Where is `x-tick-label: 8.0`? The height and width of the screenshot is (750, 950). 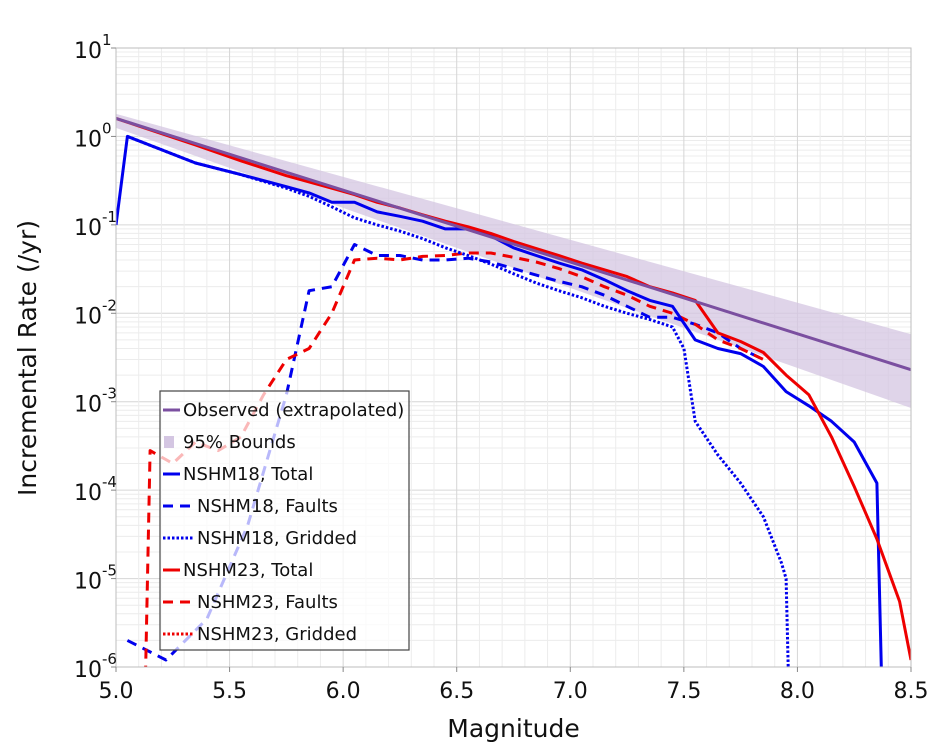 x-tick-label: 8.0 is located at coordinates (797, 691).